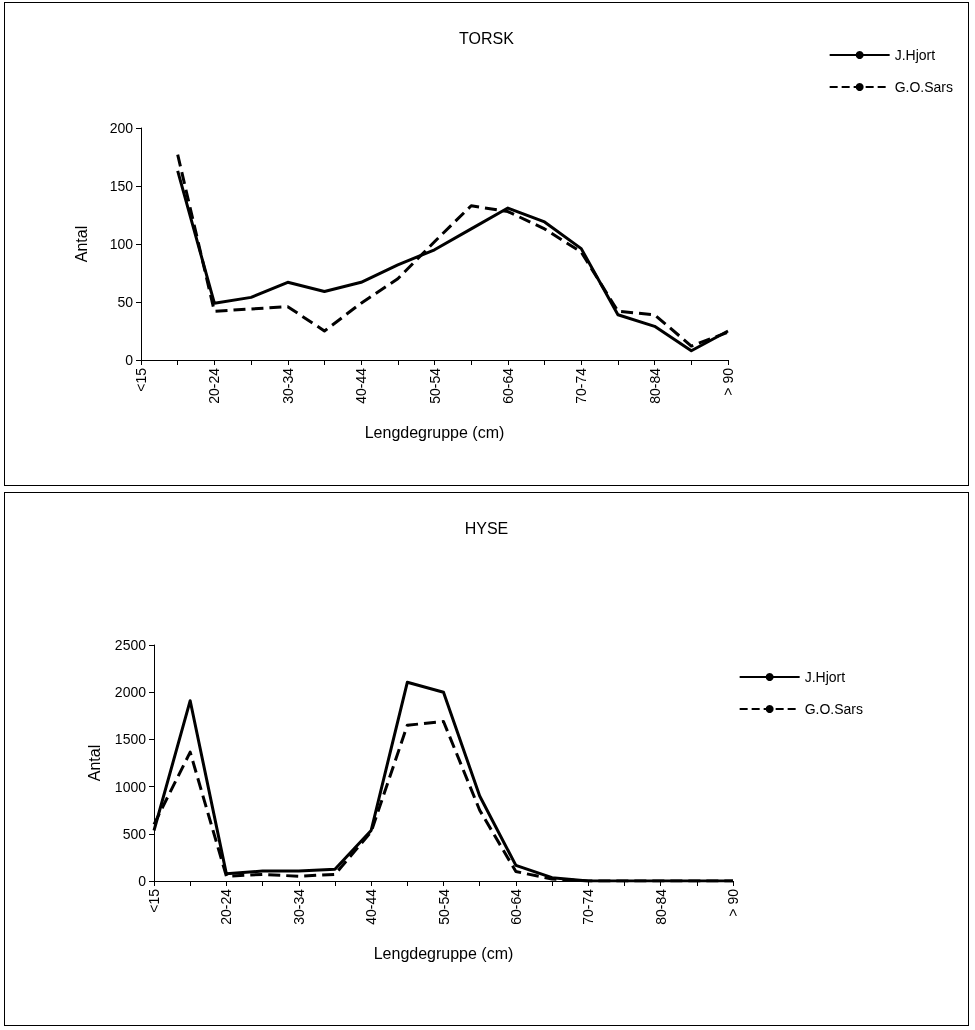  I want to click on y-tick-label: 50, so click(125, 302).